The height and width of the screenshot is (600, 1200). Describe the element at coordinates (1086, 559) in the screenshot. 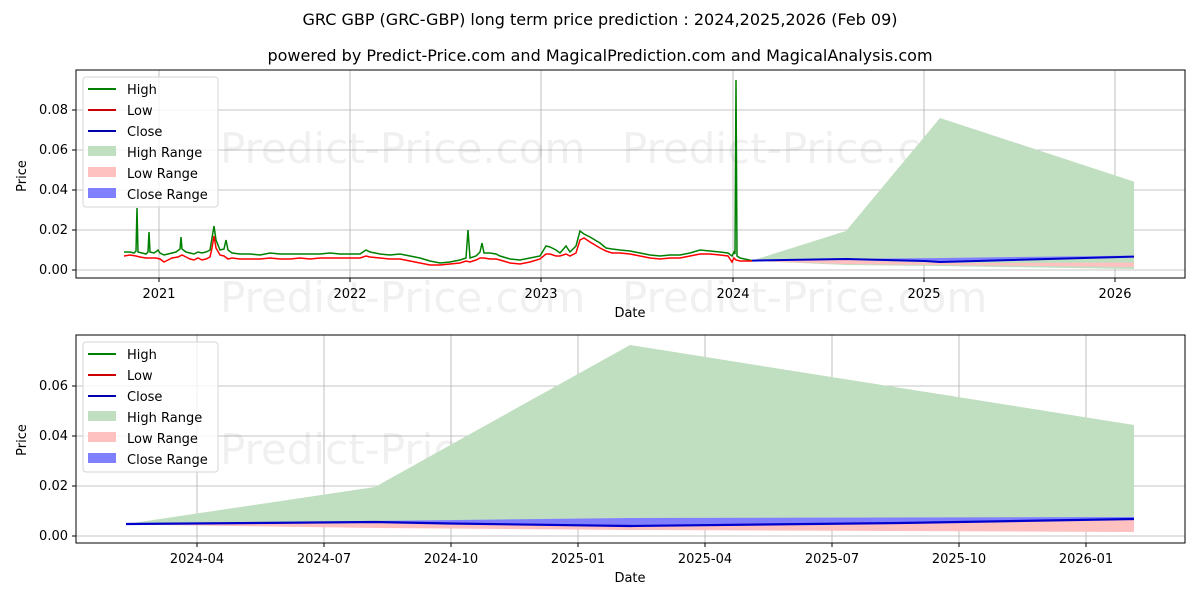

I see `bottom-xtick-label: 2026-01` at that location.